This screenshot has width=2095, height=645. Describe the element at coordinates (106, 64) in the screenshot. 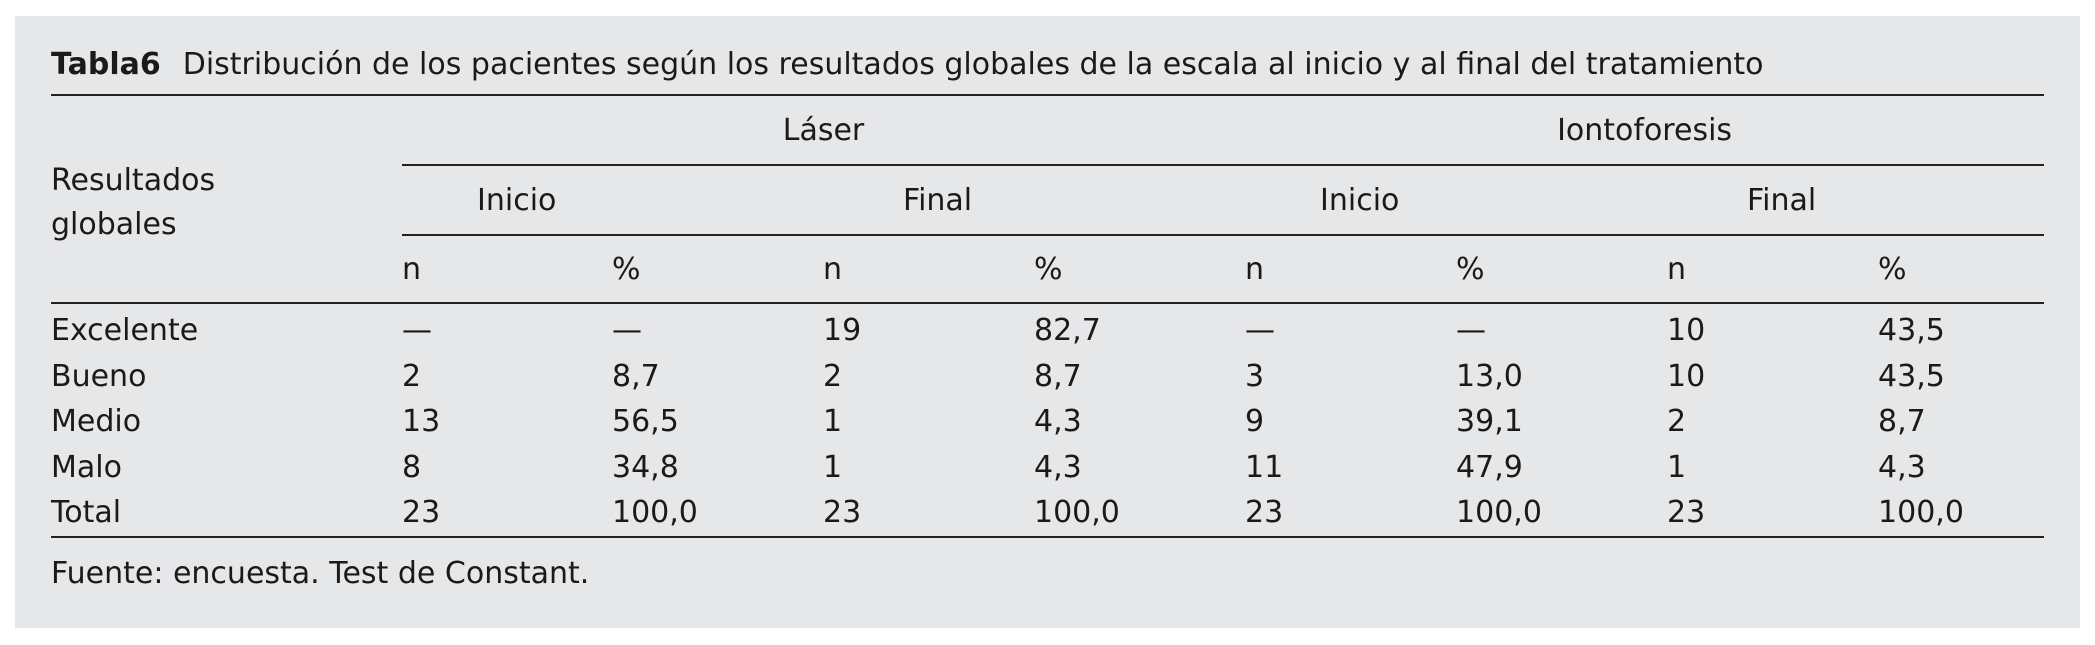

I see `caption-label: Tabla6` at that location.